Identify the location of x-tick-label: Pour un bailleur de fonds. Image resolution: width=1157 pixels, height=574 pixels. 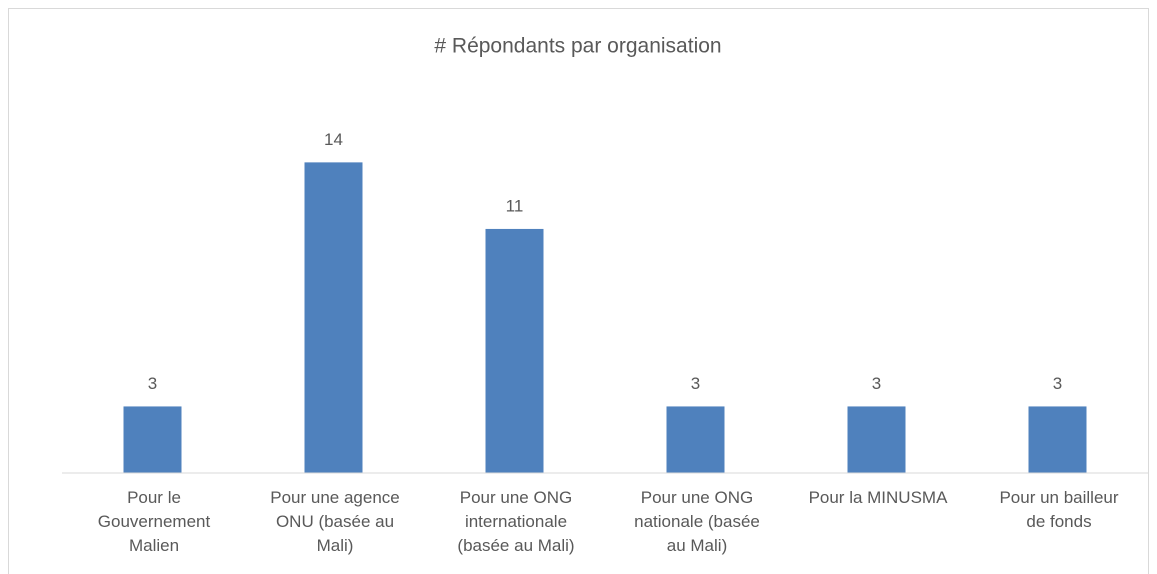
(1059, 509).